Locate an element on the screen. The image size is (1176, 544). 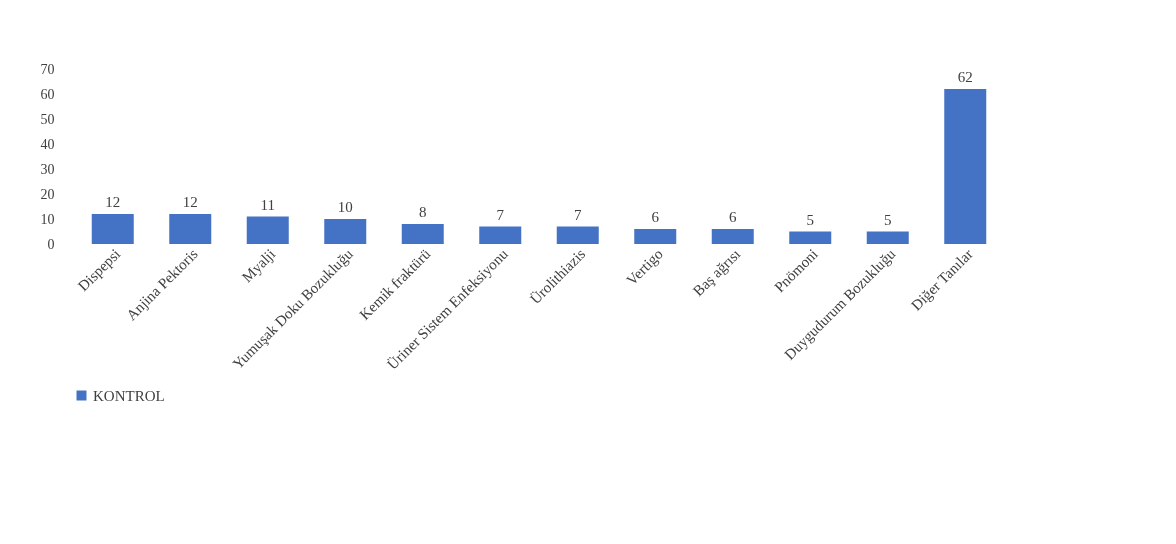
y-tick-label: 70 is located at coordinates (47, 69).